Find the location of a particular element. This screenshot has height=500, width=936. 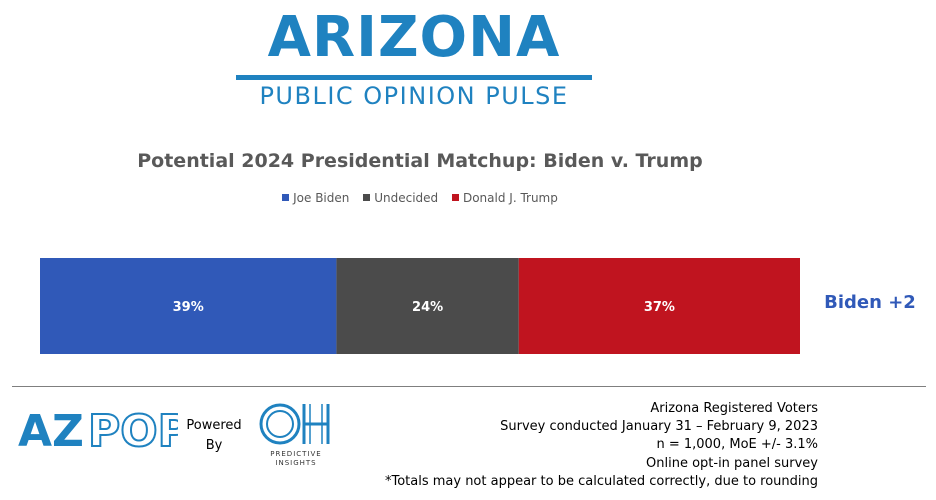

by-word: By is located at coordinates (214, 445).